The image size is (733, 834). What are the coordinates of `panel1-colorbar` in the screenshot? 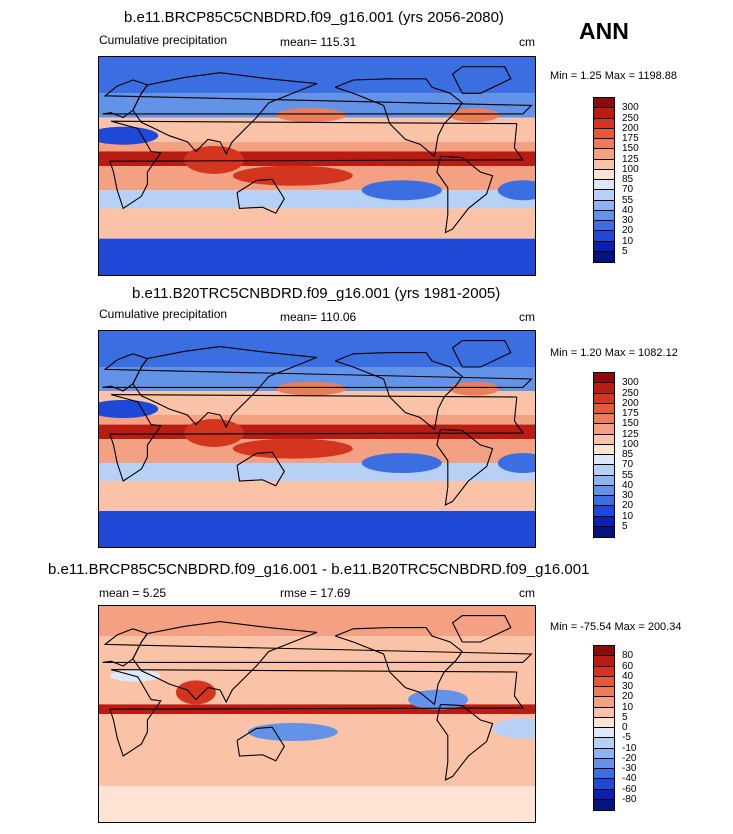 It's located at (604, 180).